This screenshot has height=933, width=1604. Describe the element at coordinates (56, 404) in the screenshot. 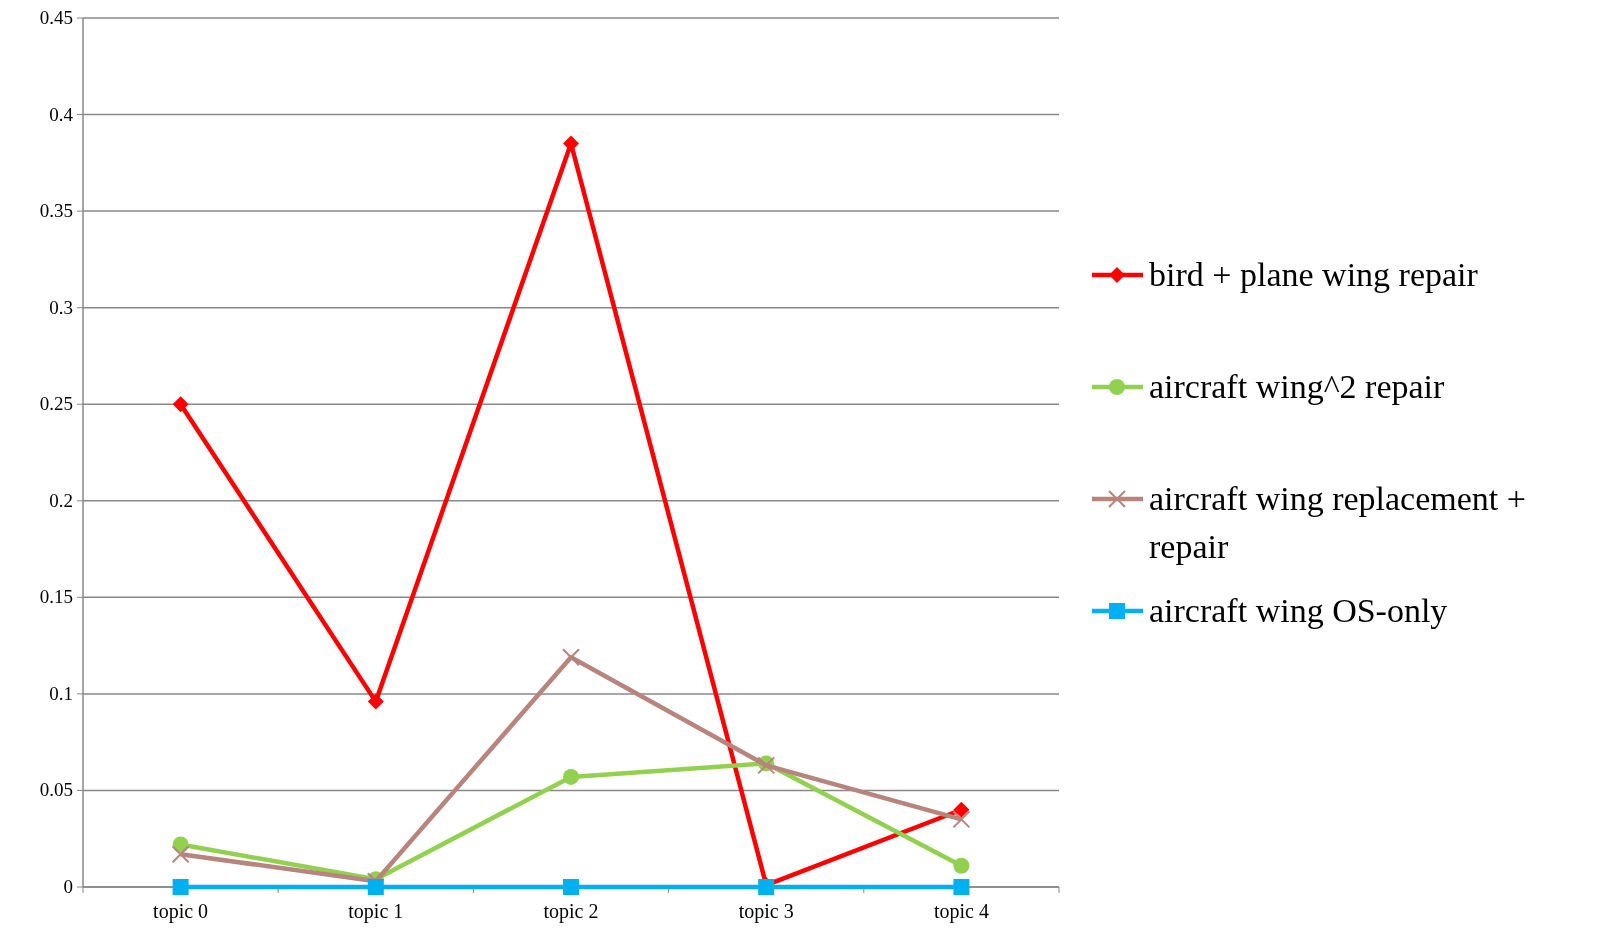

I see `y-tick-label: 0.25` at that location.